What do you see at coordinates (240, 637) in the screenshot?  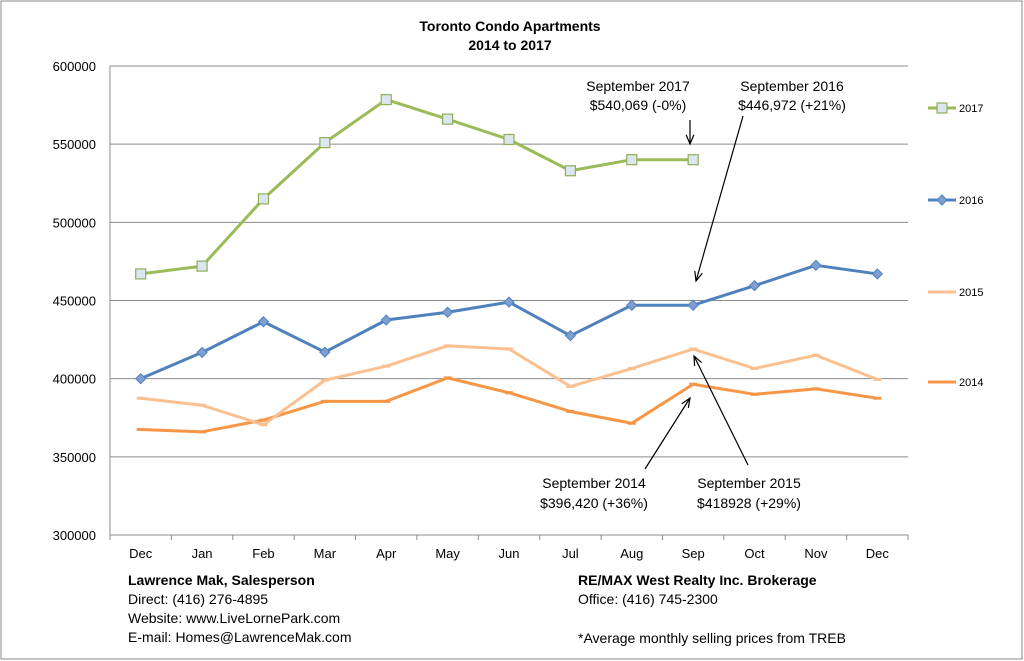 I see `agent-email: E-mail: Homes@LawrenceMak.com` at bounding box center [240, 637].